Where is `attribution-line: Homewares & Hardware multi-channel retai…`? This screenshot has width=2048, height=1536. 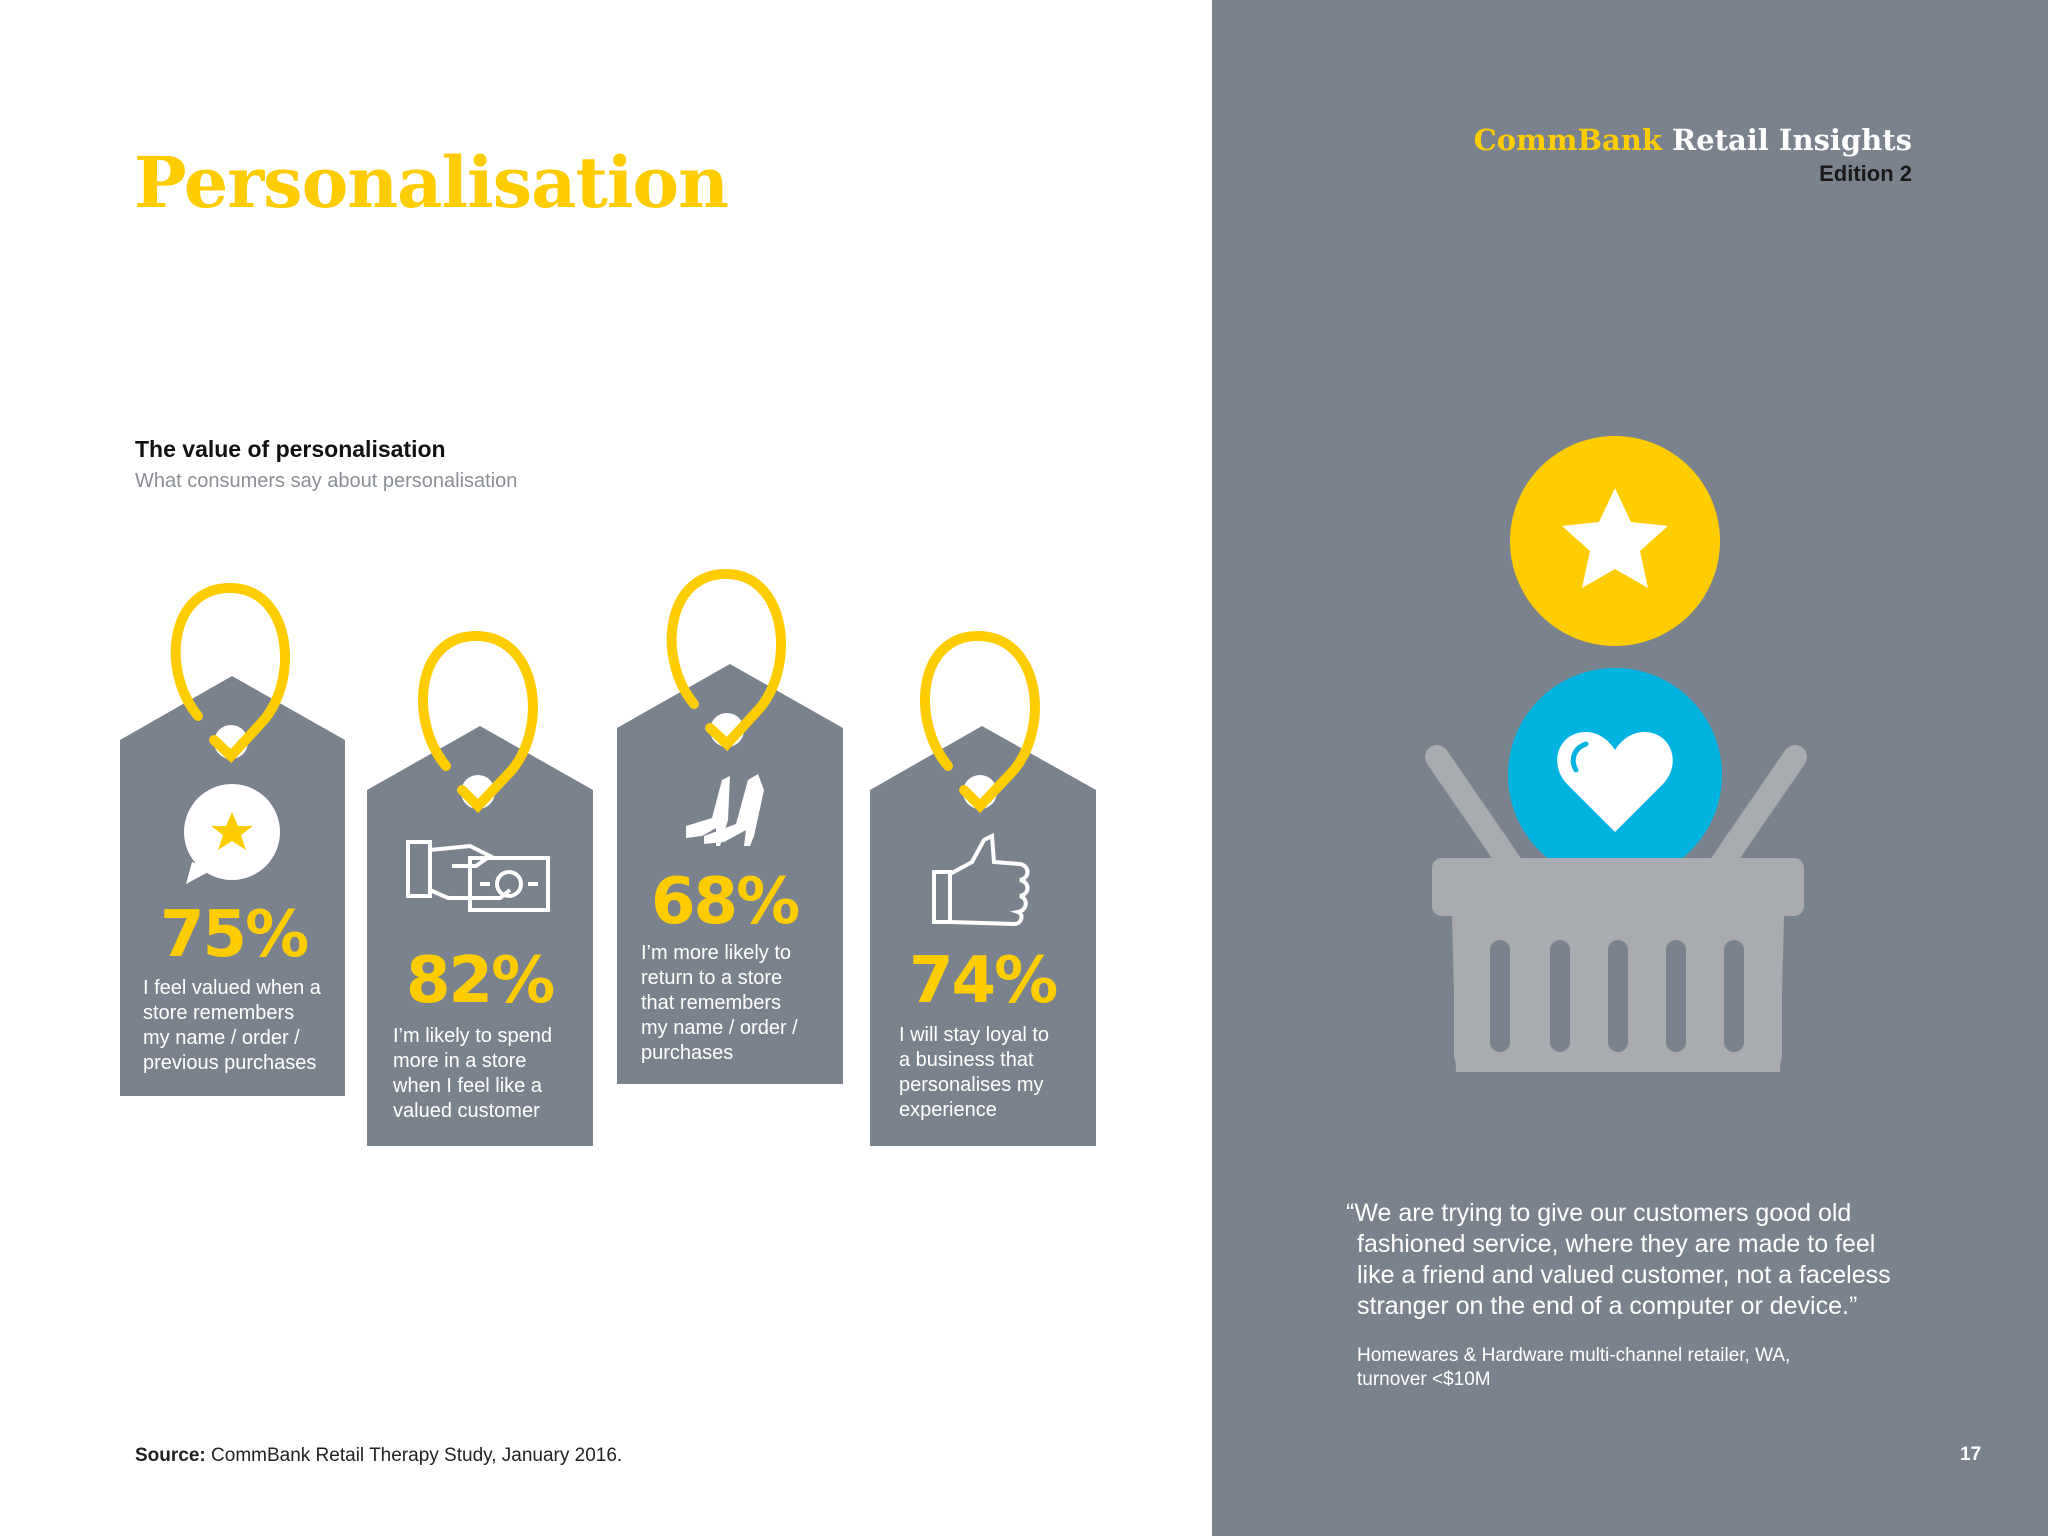 attribution-line: Homewares & Hardware multi-channel retai… is located at coordinates (1574, 1355).